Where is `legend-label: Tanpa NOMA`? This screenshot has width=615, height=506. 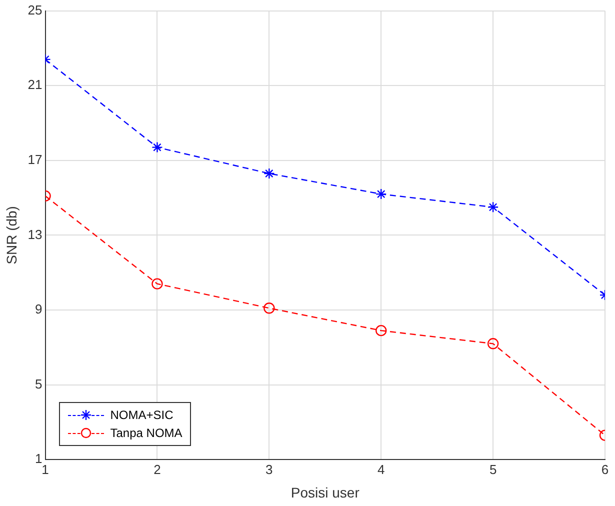
legend-label: Tanpa NOMA is located at coordinates (146, 433).